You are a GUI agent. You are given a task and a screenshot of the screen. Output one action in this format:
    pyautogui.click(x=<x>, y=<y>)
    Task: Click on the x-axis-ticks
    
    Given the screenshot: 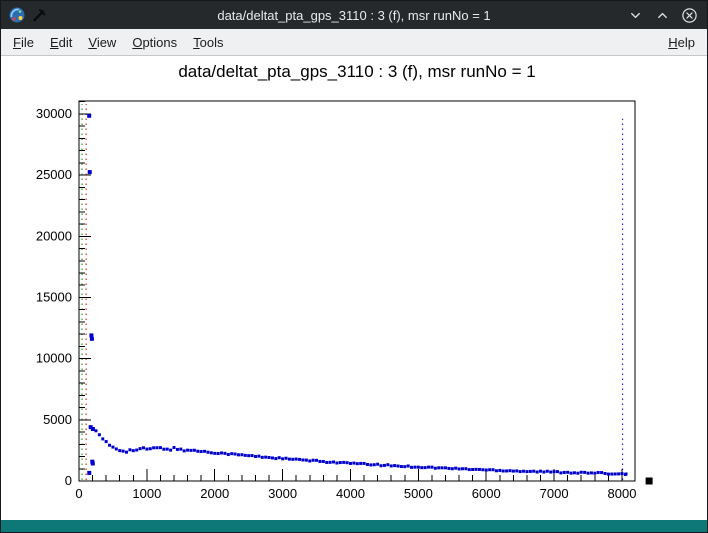 What is the action you would take?
    pyautogui.click(x=350, y=475)
    